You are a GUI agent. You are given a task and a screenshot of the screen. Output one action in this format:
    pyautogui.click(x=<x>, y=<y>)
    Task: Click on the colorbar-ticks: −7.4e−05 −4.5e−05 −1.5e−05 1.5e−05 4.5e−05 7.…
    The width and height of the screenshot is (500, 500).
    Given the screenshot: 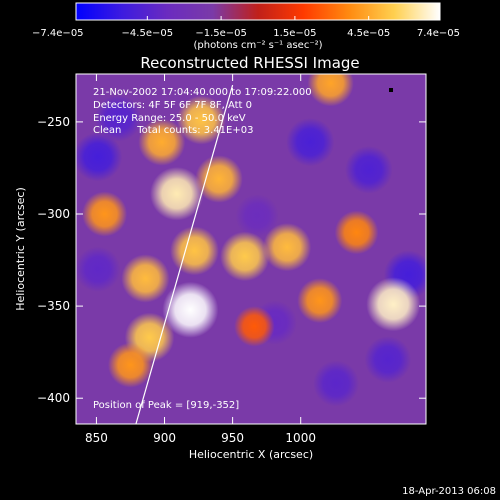 What is the action you would take?
    pyautogui.click(x=246, y=27)
    